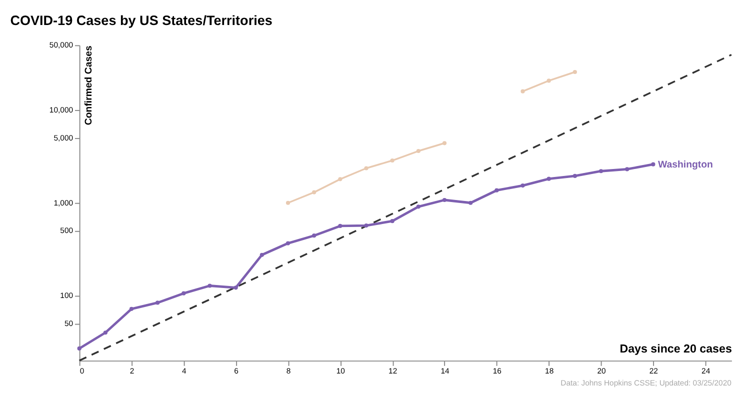 The height and width of the screenshot is (401, 744). I want to click on y-tick-label: 50,000, so click(61, 45).